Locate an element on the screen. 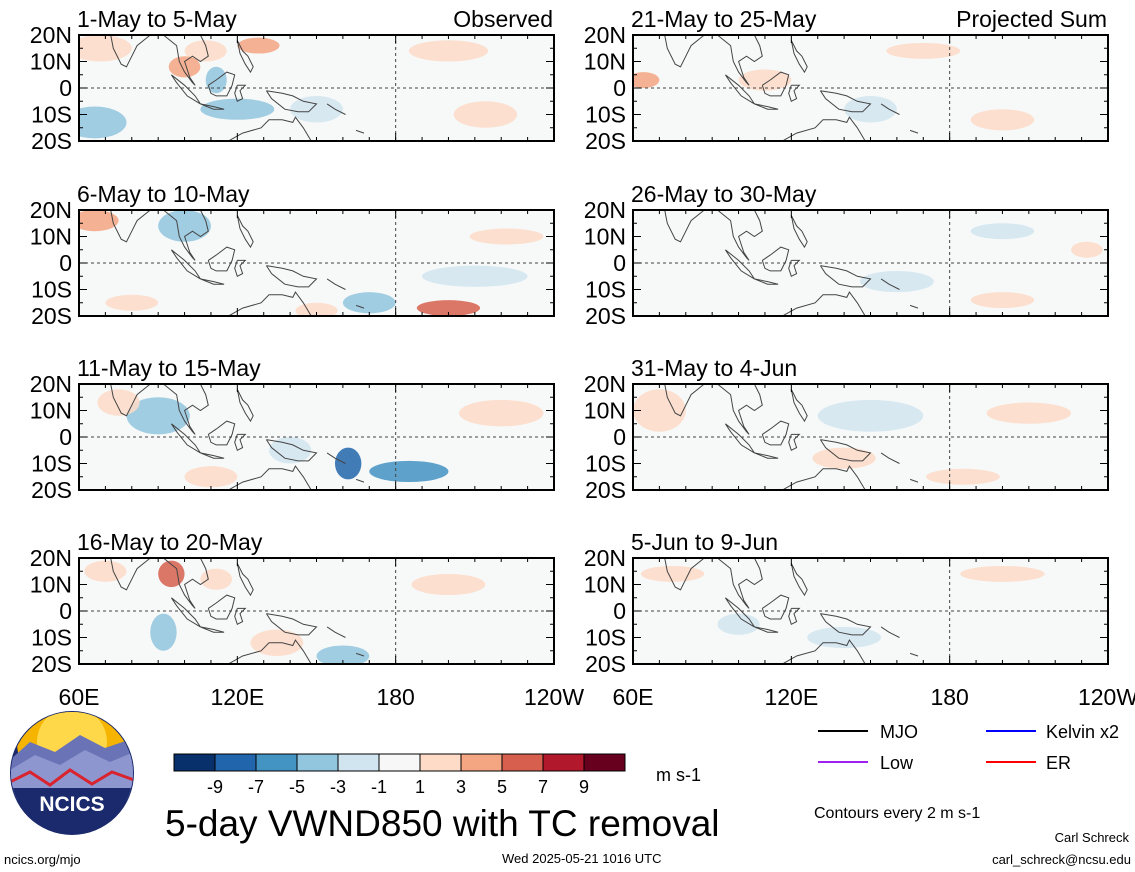 This screenshot has height=872, width=1135. colorbar-label: -1 is located at coordinates (379, 787).